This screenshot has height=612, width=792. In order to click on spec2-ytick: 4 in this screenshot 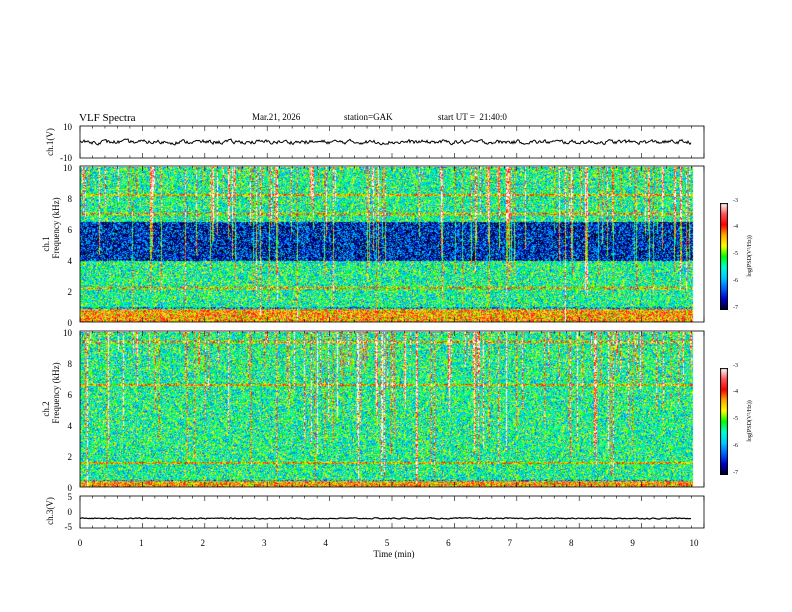, I will do `click(70, 426)`.